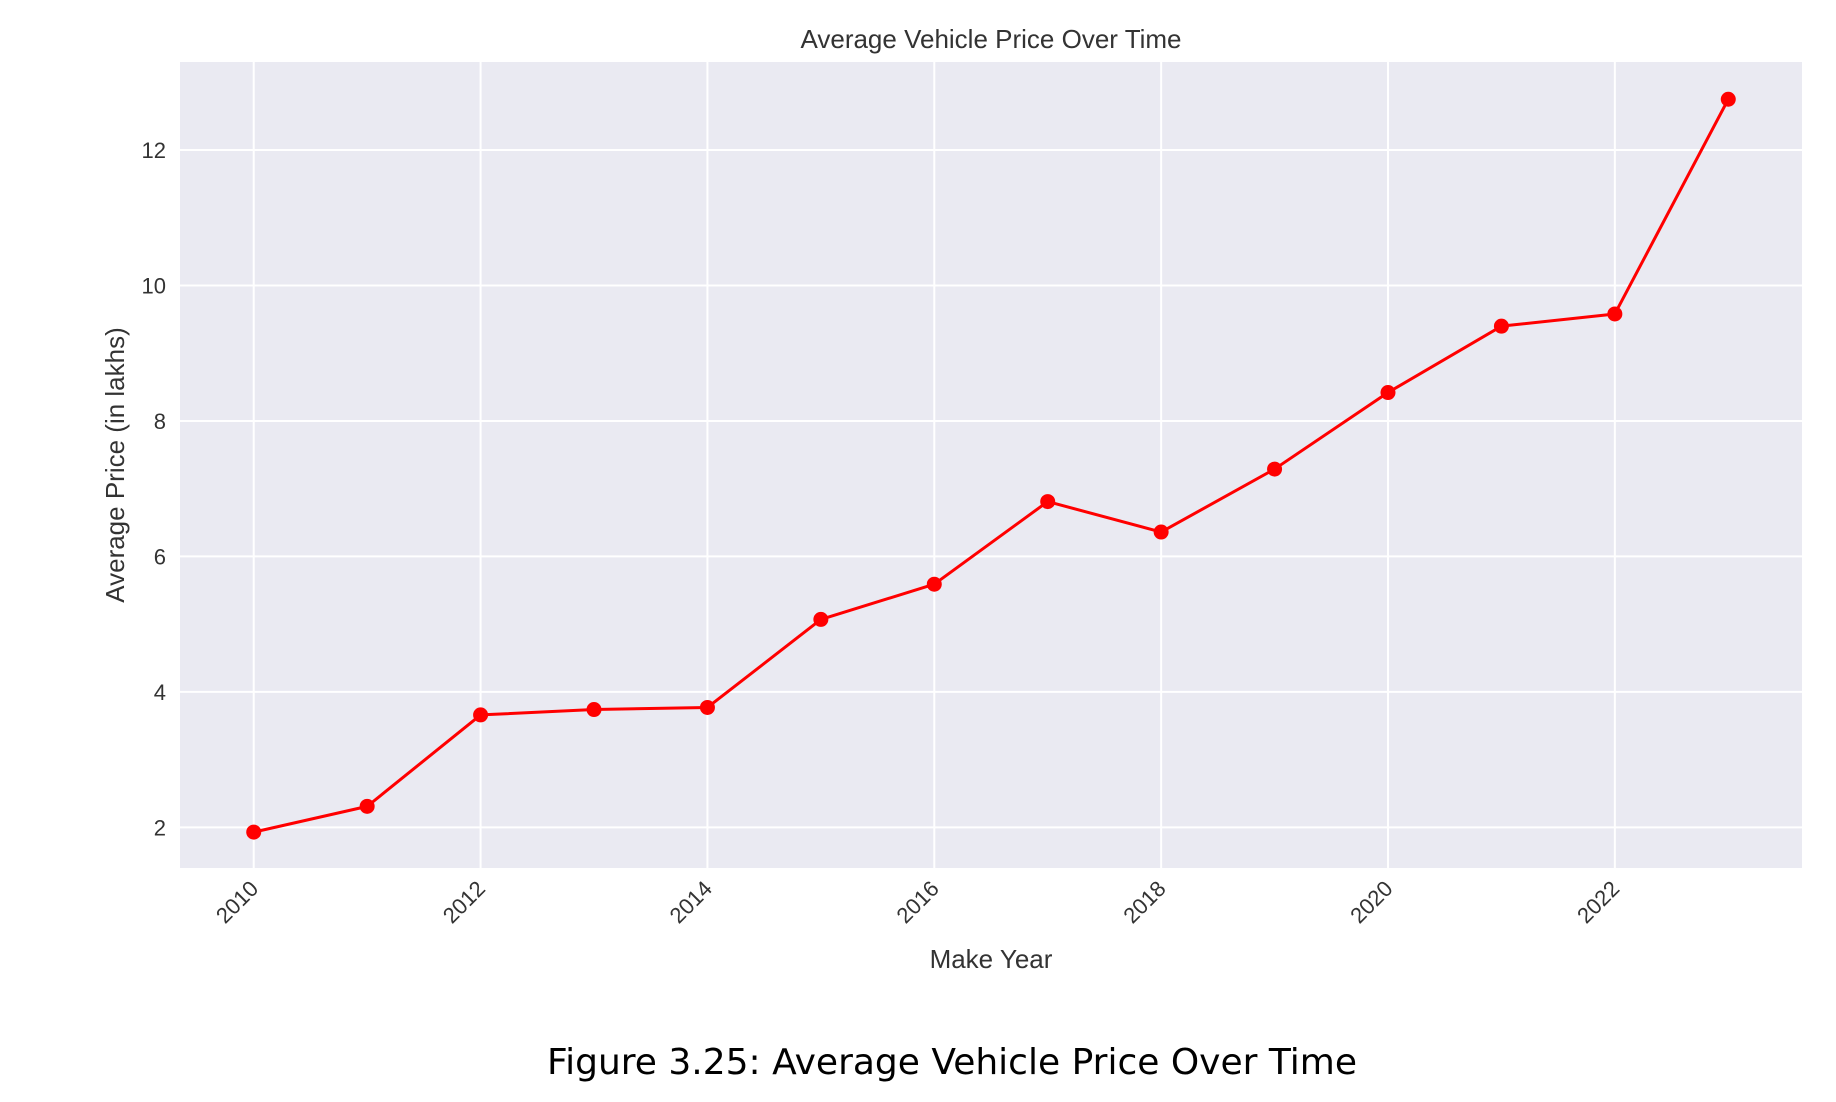 The height and width of the screenshot is (1102, 1836). I want to click on x-tick-label: 2014, so click(691, 902).